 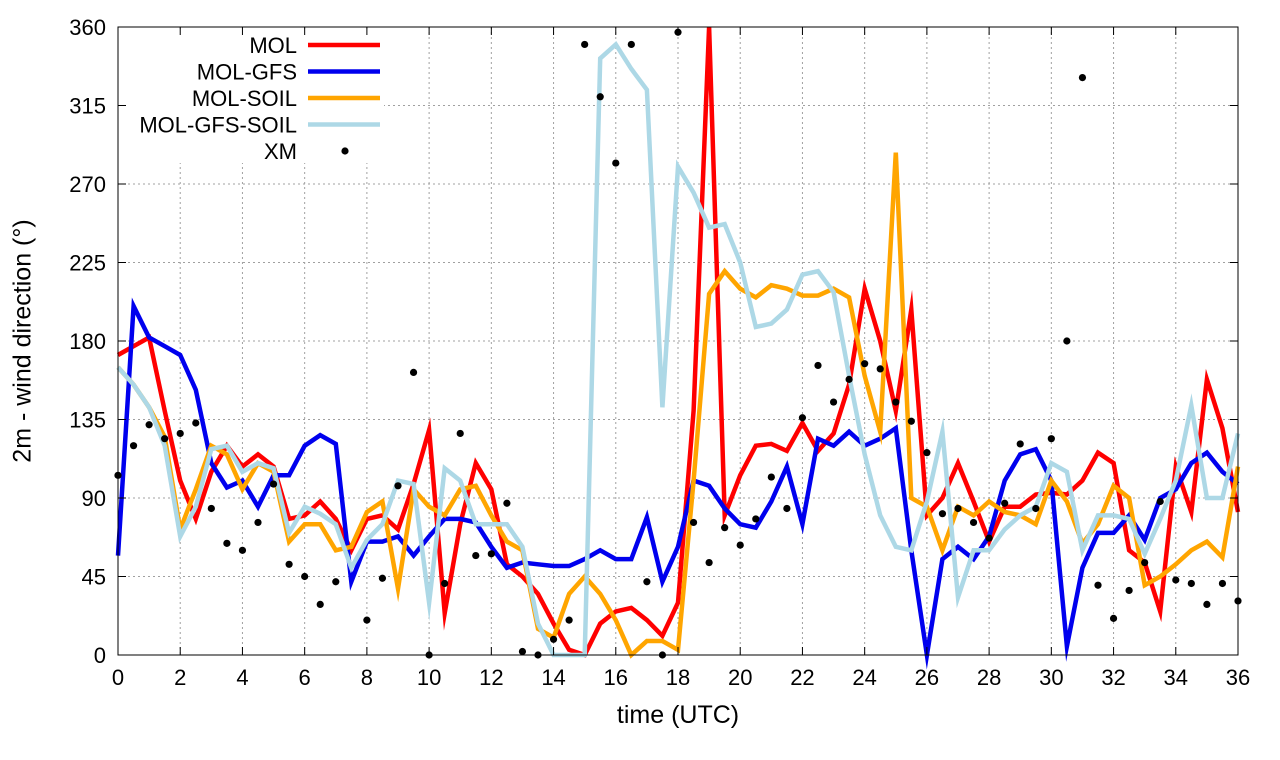 What do you see at coordinates (802, 677) in the screenshot?
I see `x-tick-label: 22` at bounding box center [802, 677].